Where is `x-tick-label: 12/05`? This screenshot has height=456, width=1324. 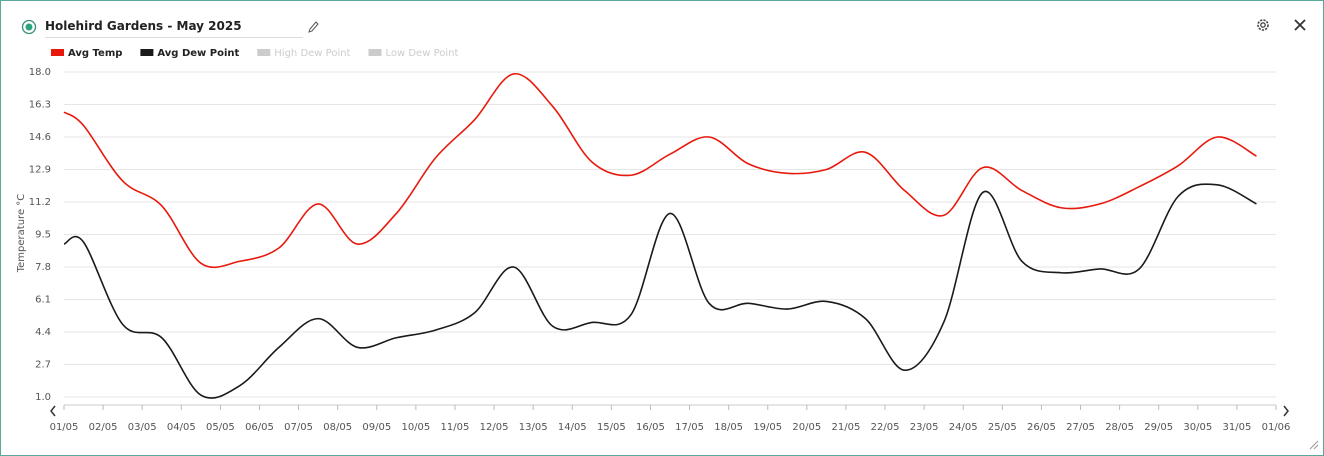
x-tick-label: 12/05 is located at coordinates (494, 427).